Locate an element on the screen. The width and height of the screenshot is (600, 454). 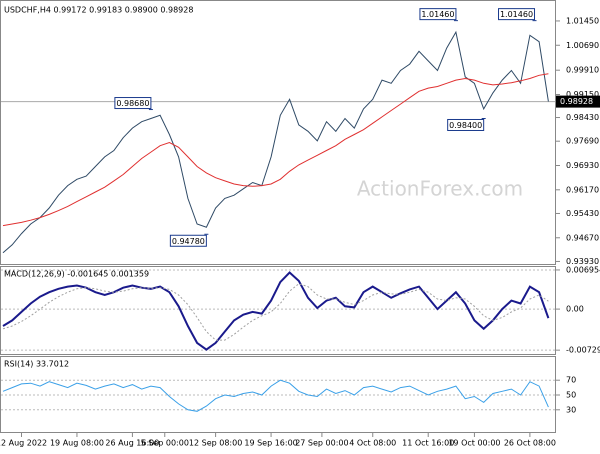
x-tick-label: 19 Sep 16:00 is located at coordinates (270, 443).